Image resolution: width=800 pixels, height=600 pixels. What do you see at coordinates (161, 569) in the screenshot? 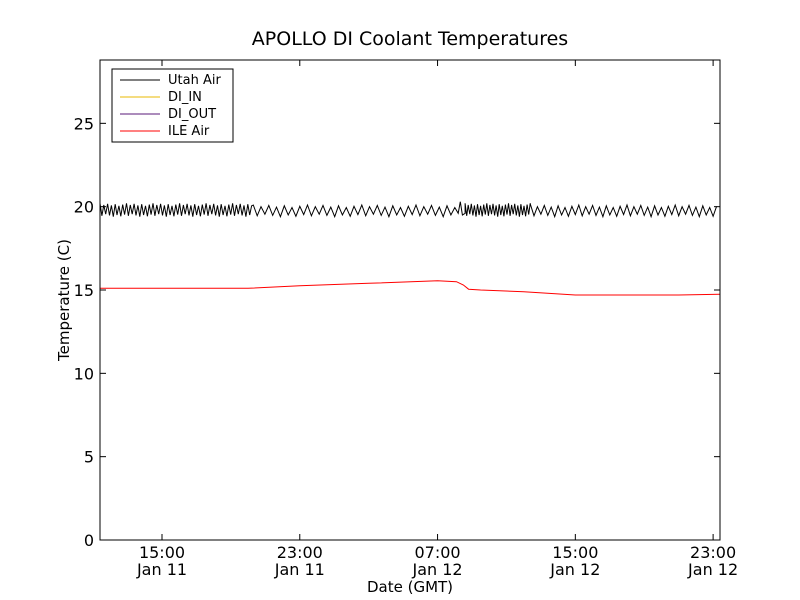
I see `x-tick-date-0: Jan 11` at bounding box center [161, 569].